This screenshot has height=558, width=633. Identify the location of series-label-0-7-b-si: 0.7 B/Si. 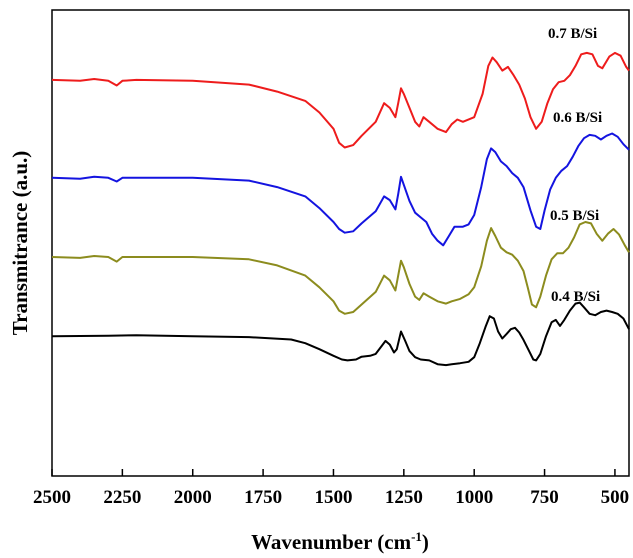
(572, 34).